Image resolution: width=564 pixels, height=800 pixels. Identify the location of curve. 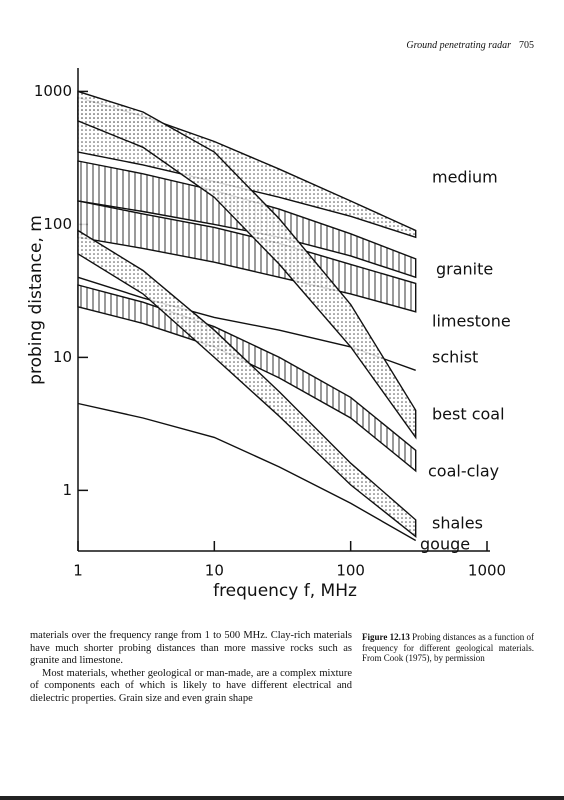
(247, 472).